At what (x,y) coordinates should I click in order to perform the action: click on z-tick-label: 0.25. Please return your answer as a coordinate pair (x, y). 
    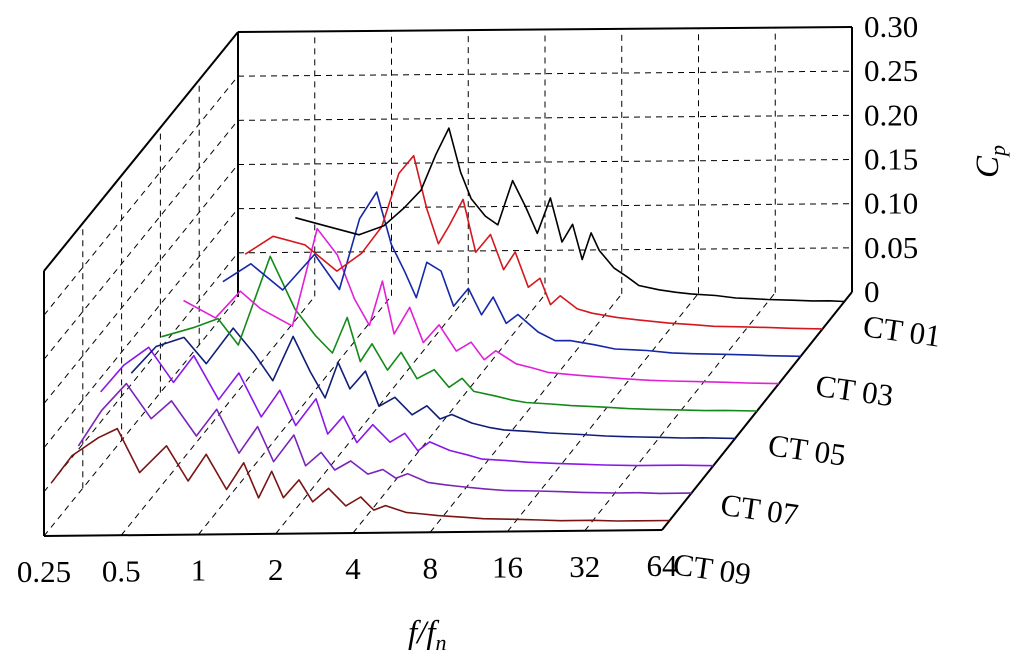
    Looking at the image, I should click on (891, 70).